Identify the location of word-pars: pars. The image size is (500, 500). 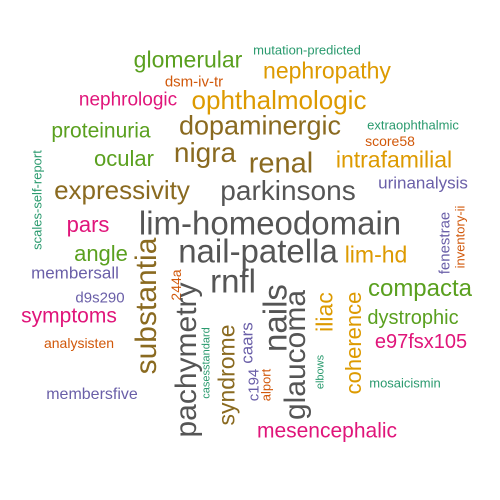
(88, 224).